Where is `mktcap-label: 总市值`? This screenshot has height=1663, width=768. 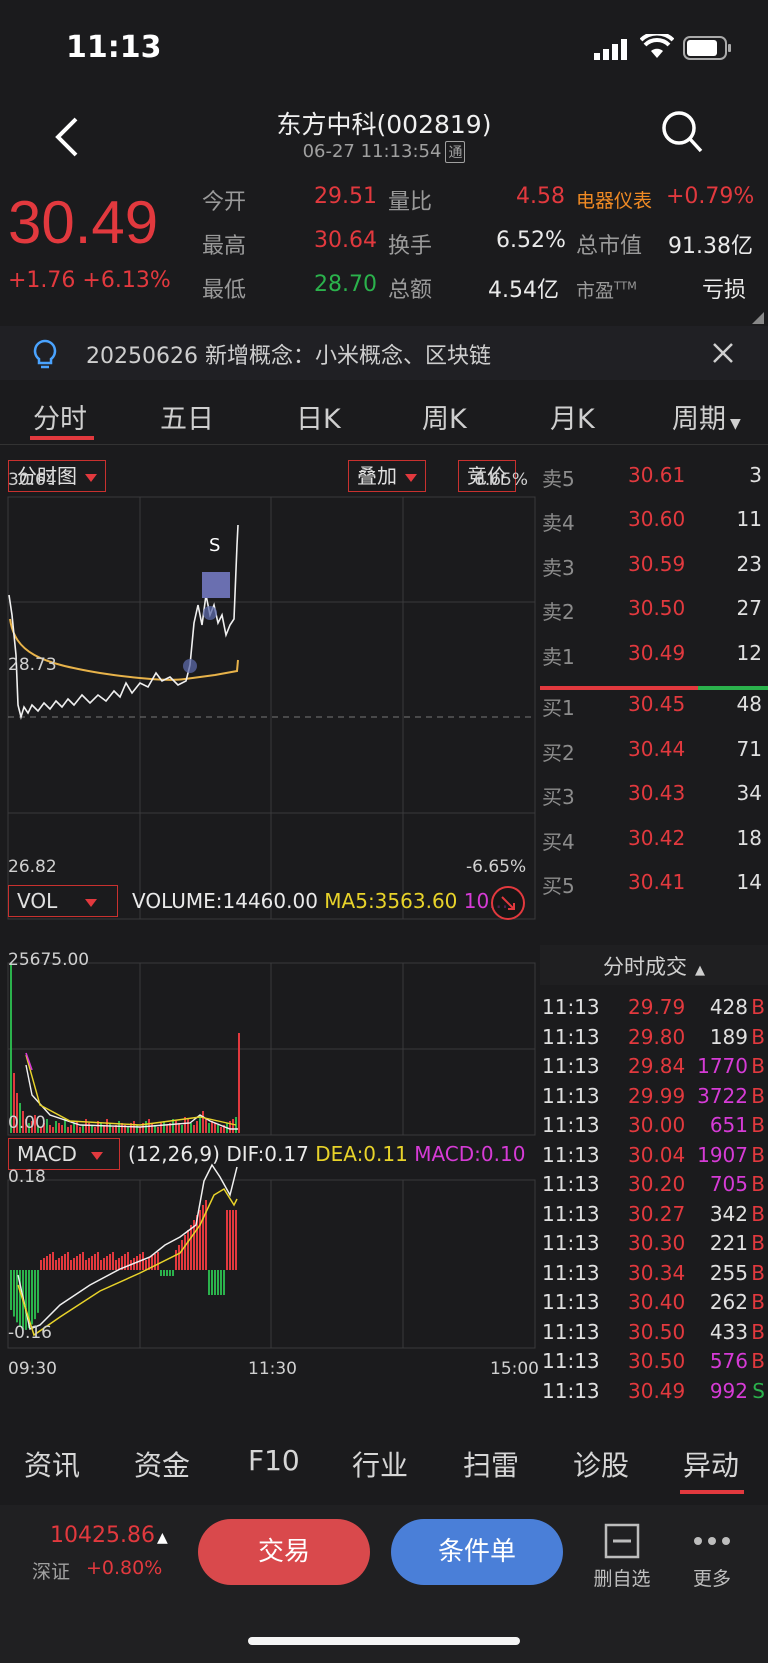 mktcap-label: 总市值 is located at coordinates (609, 246).